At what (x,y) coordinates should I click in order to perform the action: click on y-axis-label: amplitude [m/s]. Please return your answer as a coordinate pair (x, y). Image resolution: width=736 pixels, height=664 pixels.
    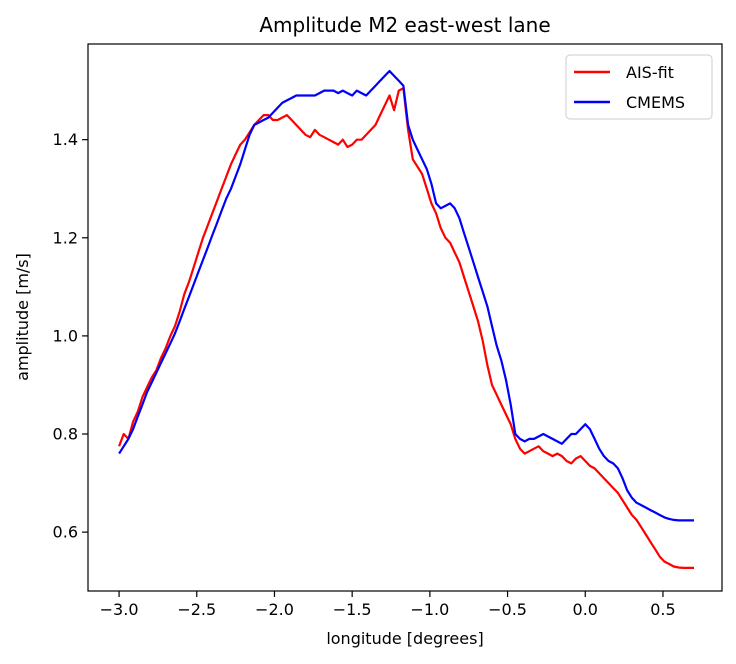
    Looking at the image, I should click on (22, 317).